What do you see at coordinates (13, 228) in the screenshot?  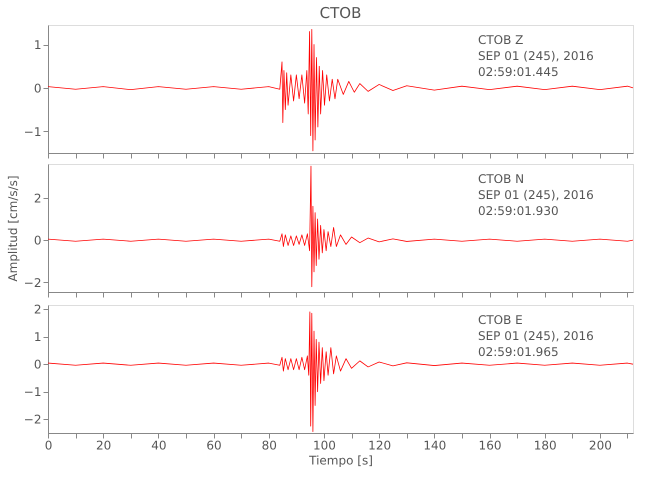 I see `y-axis-title: Amplitud [cm/s/s]` at bounding box center [13, 228].